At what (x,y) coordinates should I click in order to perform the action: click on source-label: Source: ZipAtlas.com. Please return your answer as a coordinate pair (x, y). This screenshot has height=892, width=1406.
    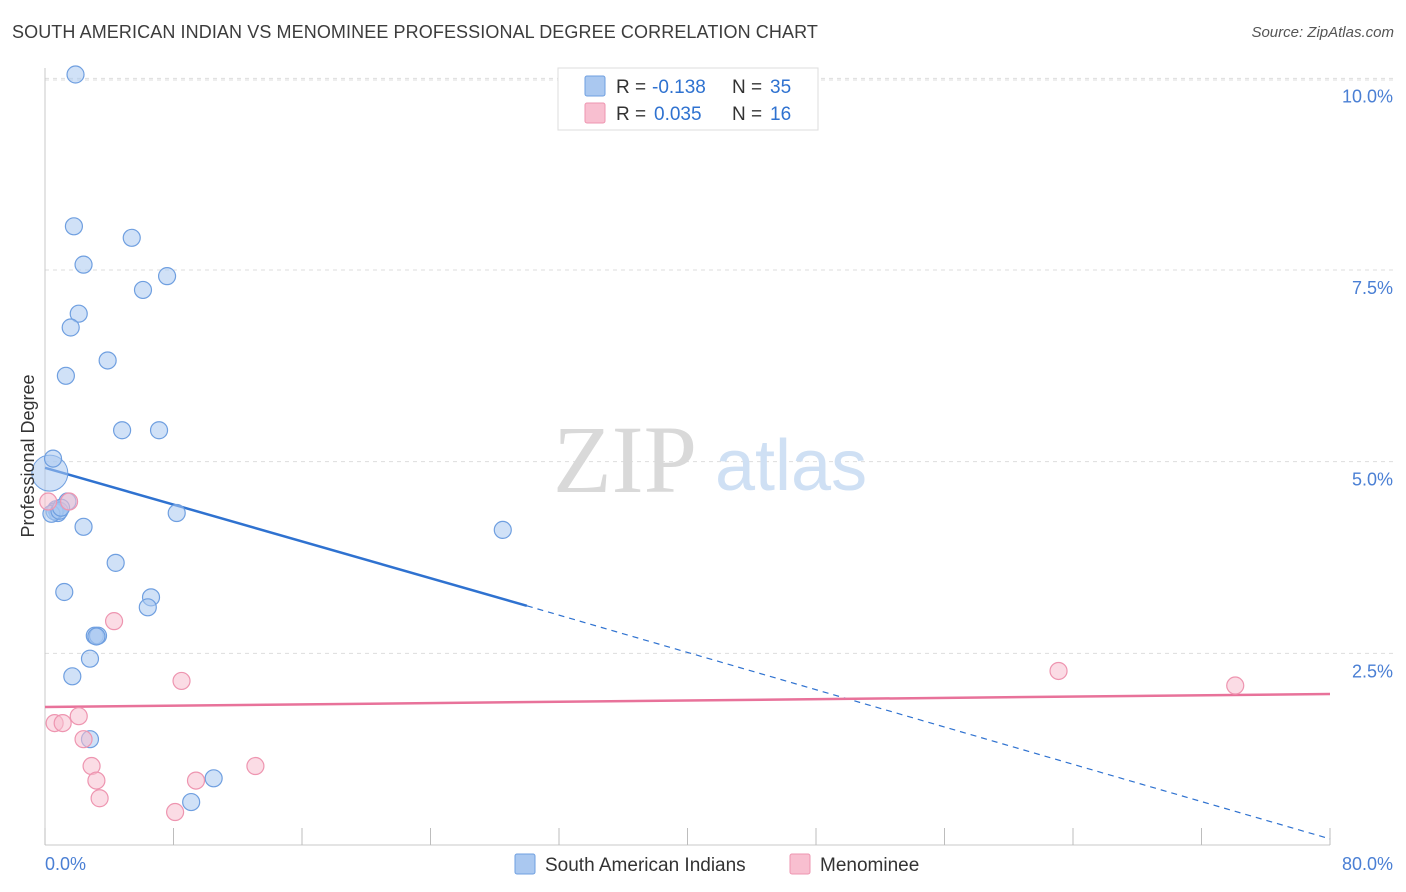
    Looking at the image, I should click on (1322, 32).